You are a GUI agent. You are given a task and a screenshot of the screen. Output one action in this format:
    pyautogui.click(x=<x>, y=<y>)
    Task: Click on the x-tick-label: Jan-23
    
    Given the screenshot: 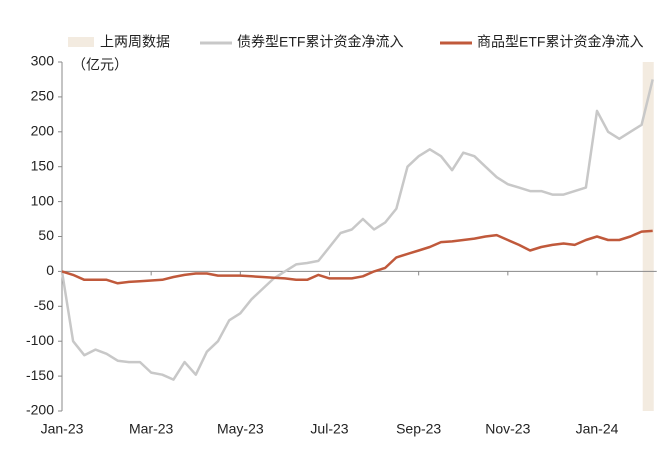 What is the action you would take?
    pyautogui.click(x=62, y=429)
    